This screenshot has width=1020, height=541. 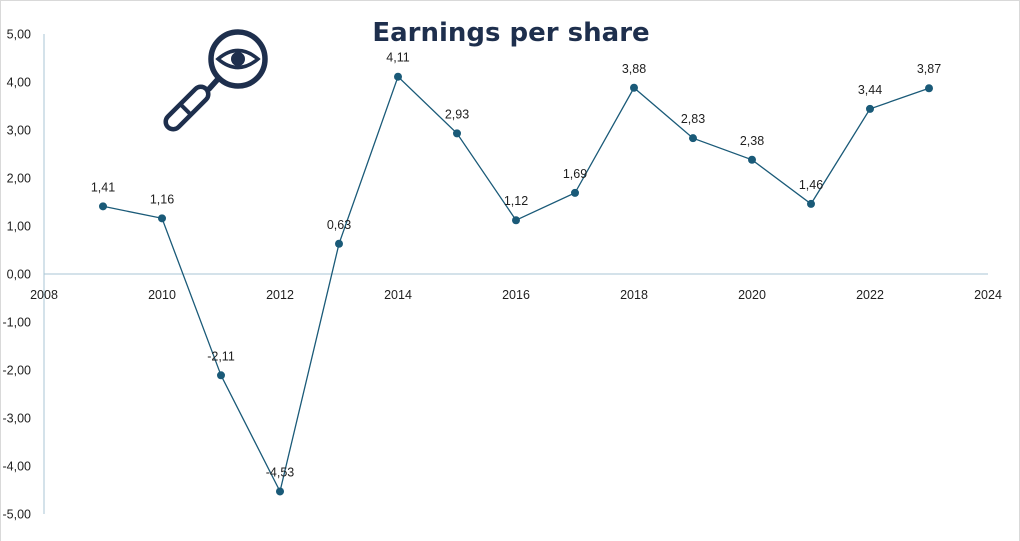 I want to click on data-label: 3,87, so click(x=929, y=69).